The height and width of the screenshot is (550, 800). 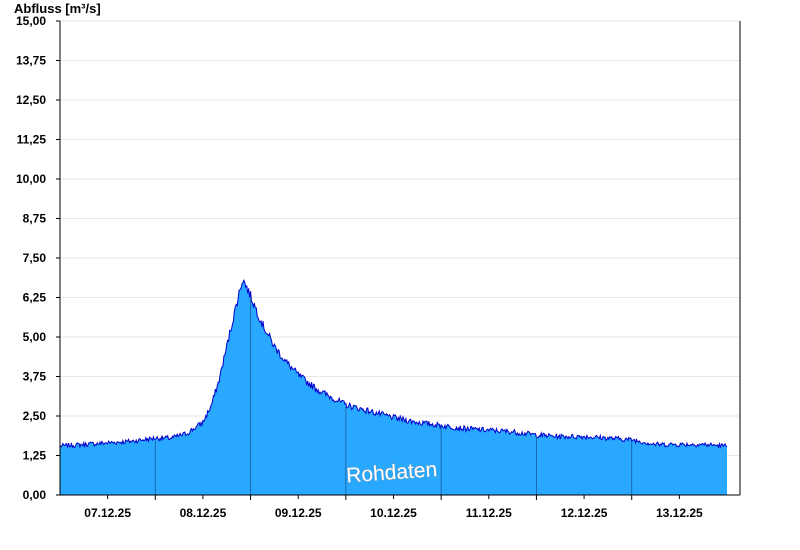 What do you see at coordinates (35, 298) in the screenshot?
I see `y-tick-label: 6,25` at bounding box center [35, 298].